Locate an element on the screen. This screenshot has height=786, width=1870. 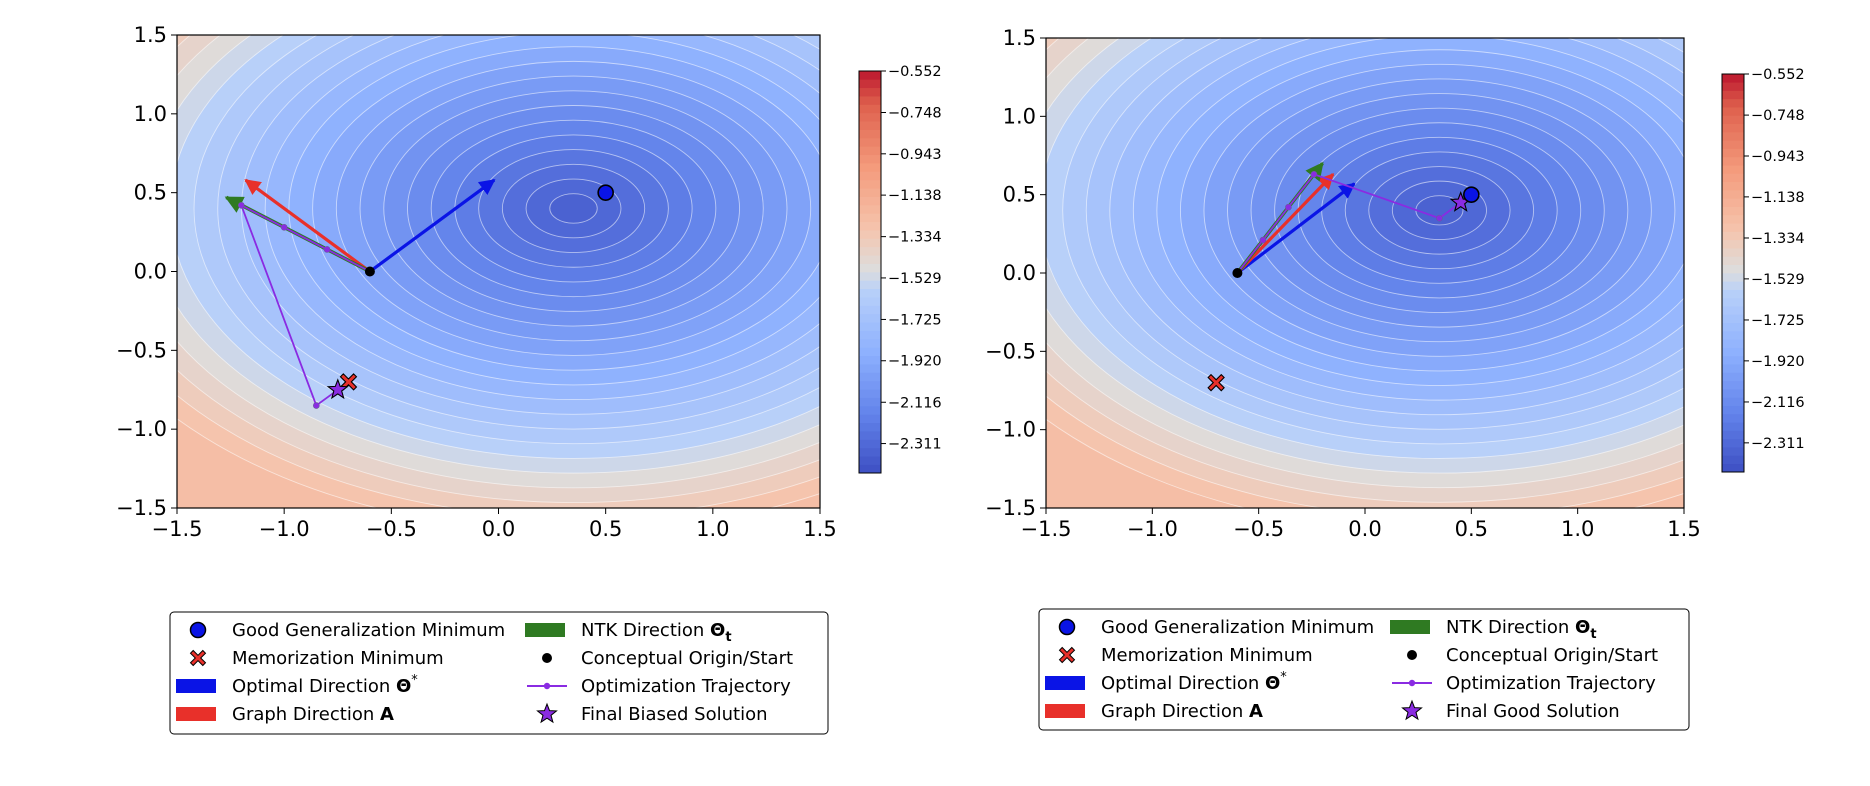
legend-label-text: Optimal Direction is located at coordinates (314, 686).